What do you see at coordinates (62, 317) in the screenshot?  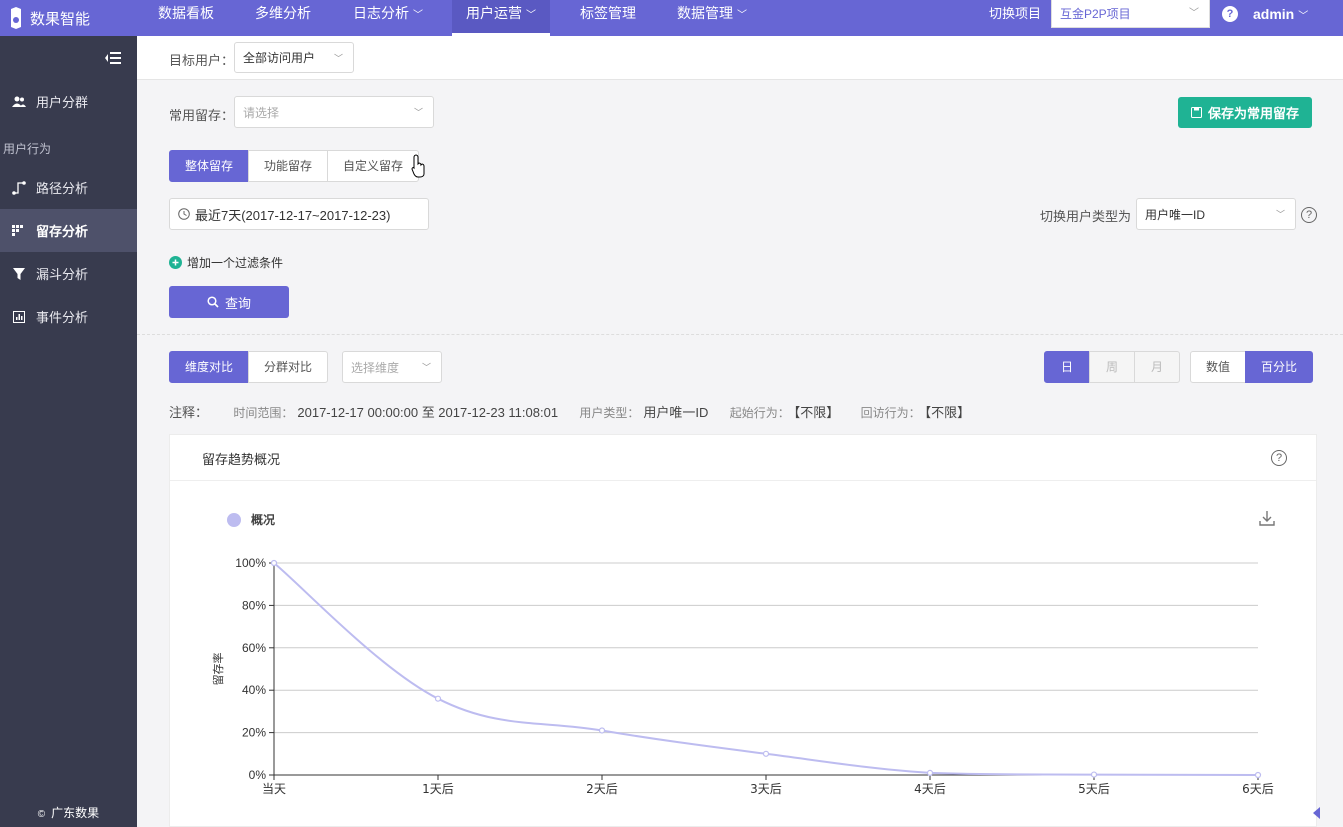 I see `sidebar-item-label: 事件分析` at bounding box center [62, 317].